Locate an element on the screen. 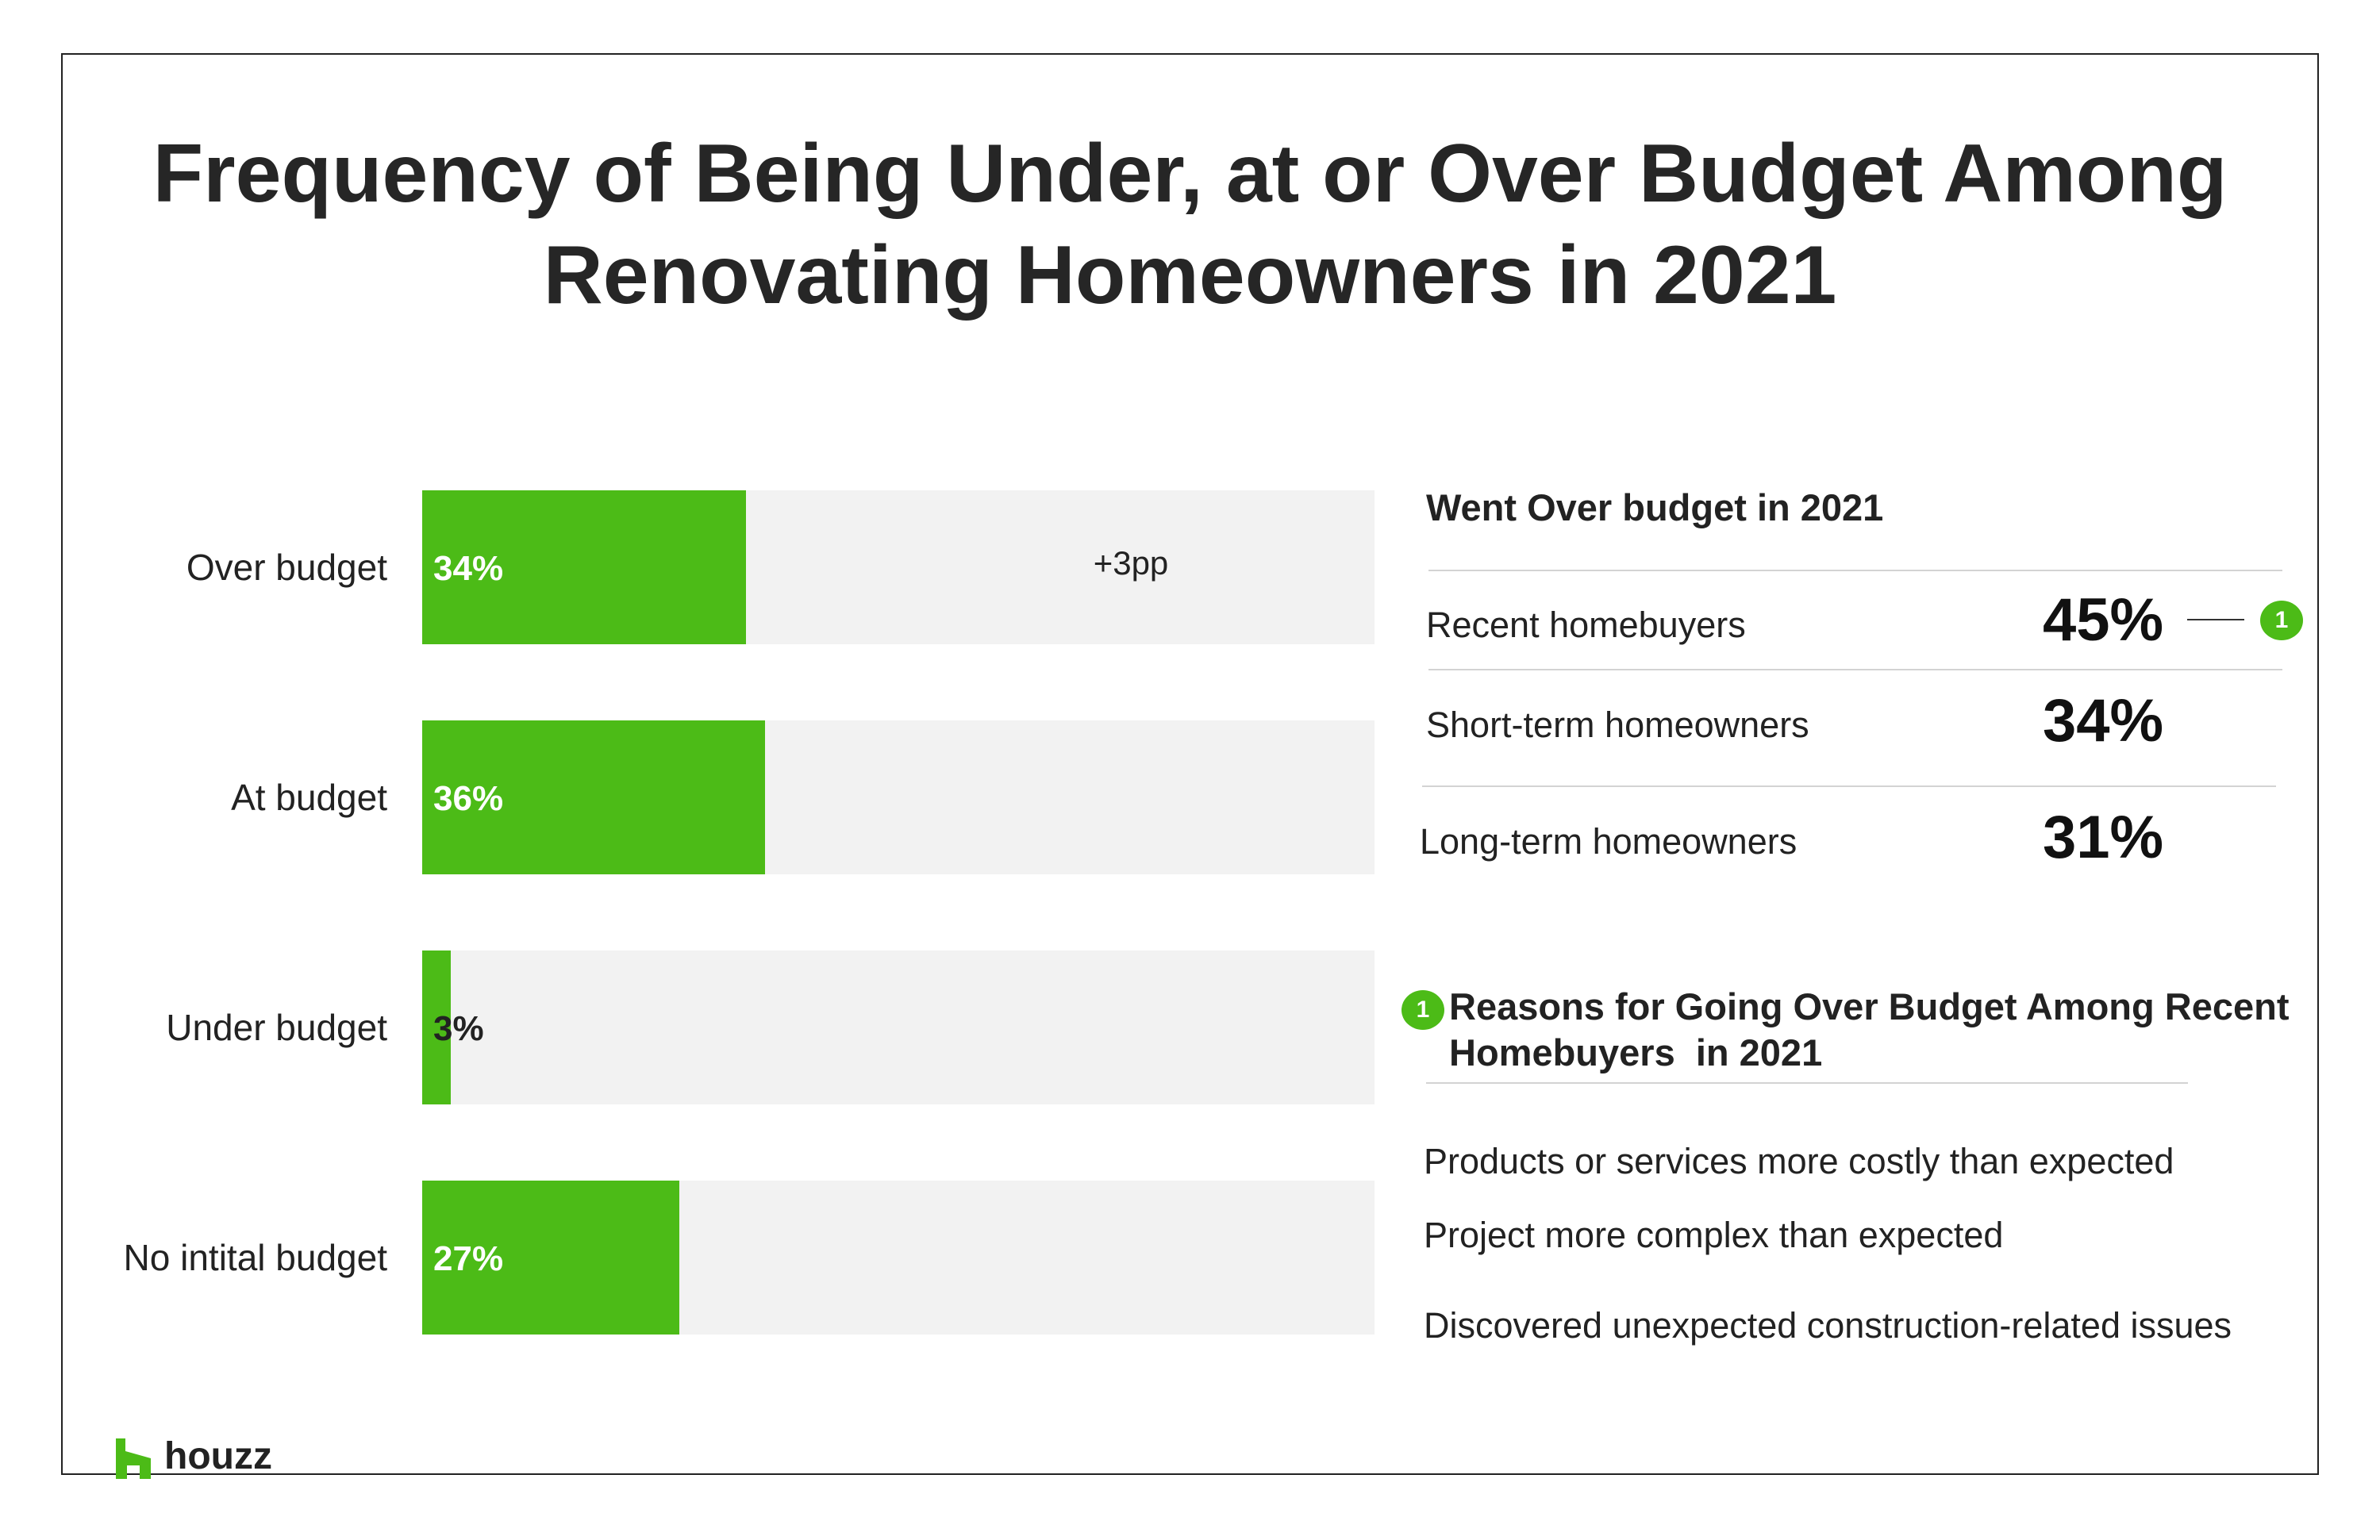 Image resolution: width=2380 pixels, height=1540 pixels. bar-at-budget is located at coordinates (593, 797).